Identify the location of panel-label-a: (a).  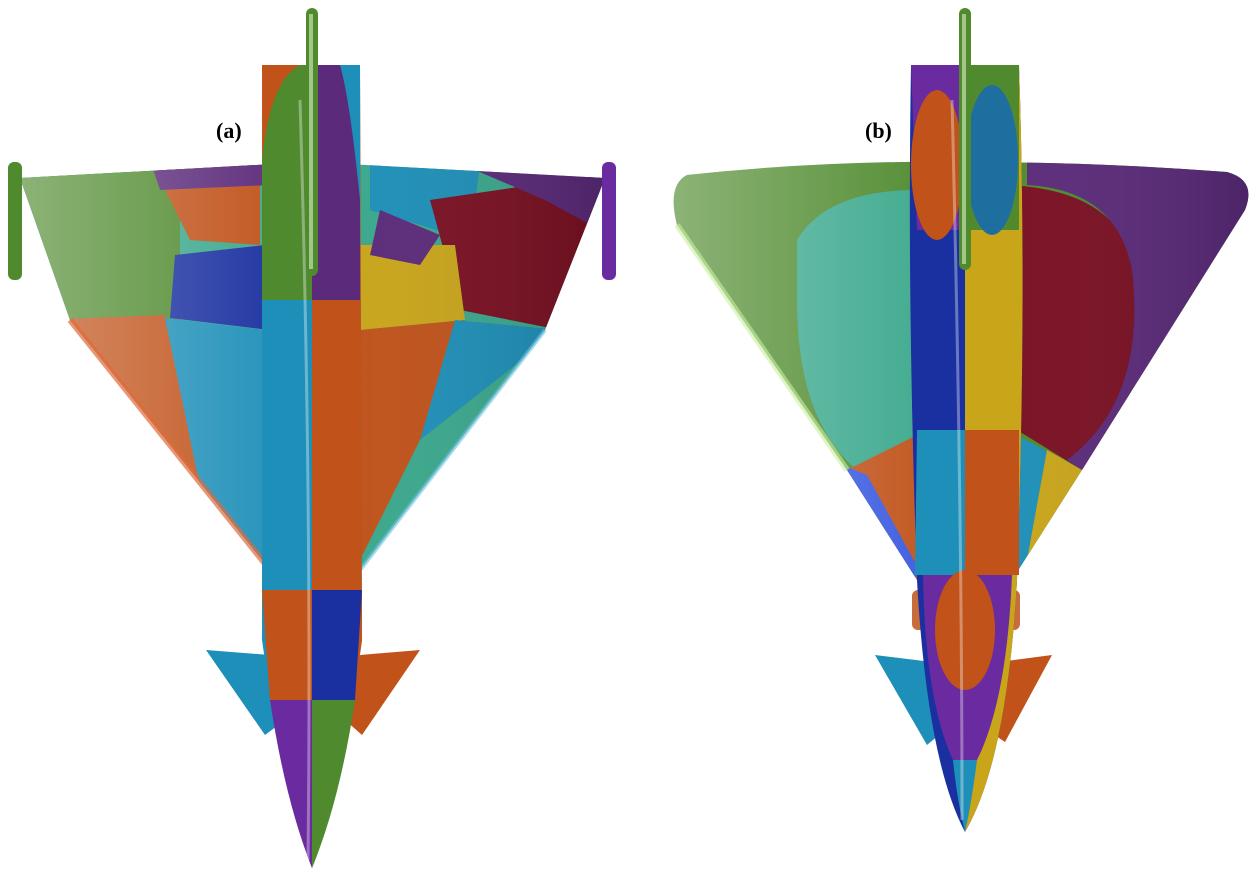
(229, 130).